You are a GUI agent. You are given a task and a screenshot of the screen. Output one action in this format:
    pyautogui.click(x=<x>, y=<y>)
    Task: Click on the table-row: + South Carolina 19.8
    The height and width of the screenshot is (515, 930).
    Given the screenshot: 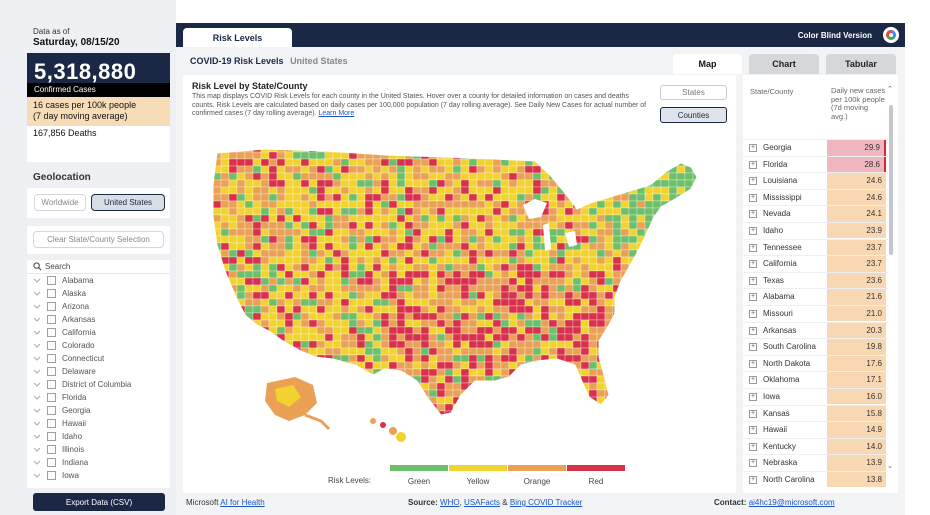 What is the action you would take?
    pyautogui.click(x=815, y=346)
    